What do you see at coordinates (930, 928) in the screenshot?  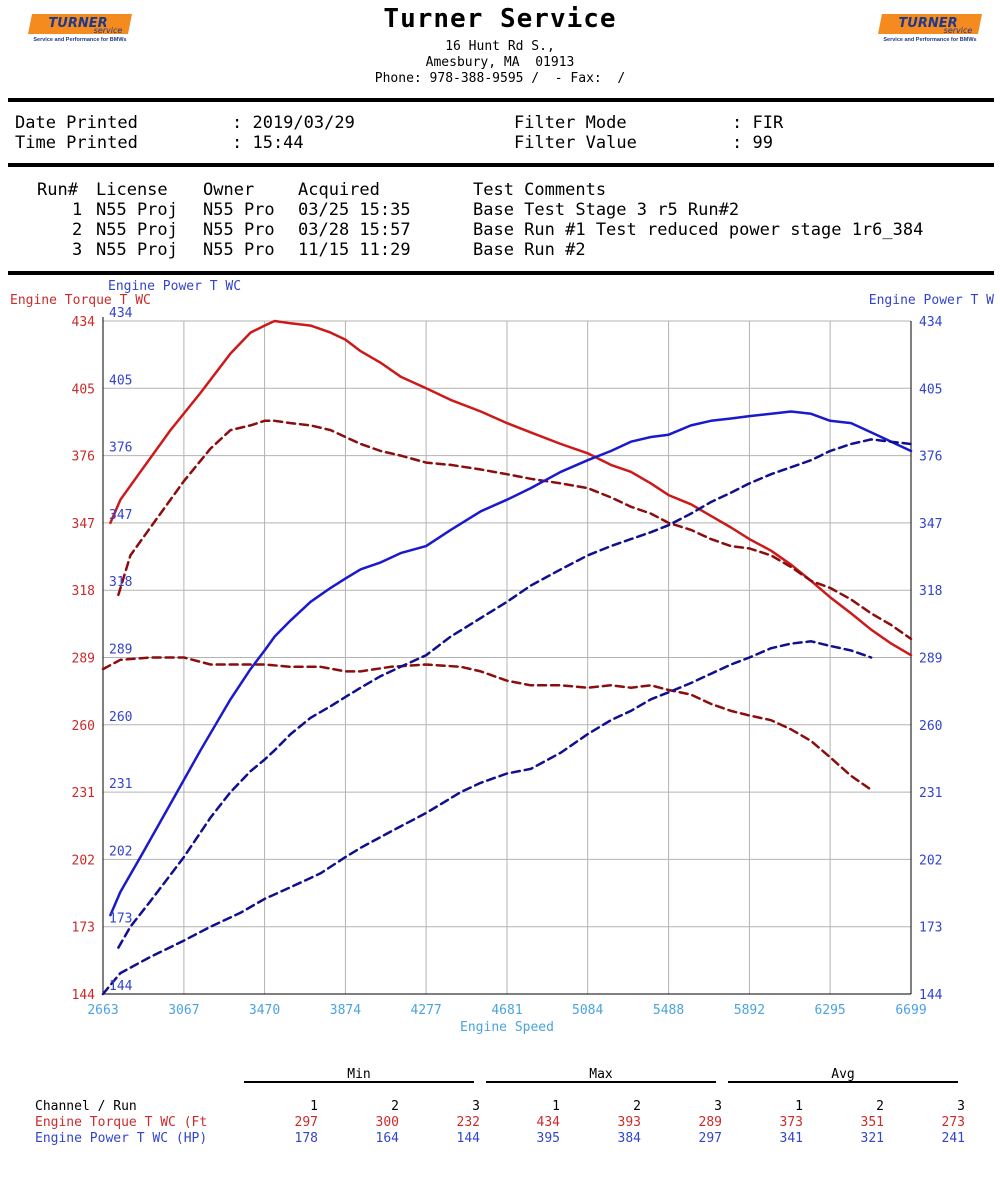 I see `y-tick-label-right: 173` at bounding box center [930, 928].